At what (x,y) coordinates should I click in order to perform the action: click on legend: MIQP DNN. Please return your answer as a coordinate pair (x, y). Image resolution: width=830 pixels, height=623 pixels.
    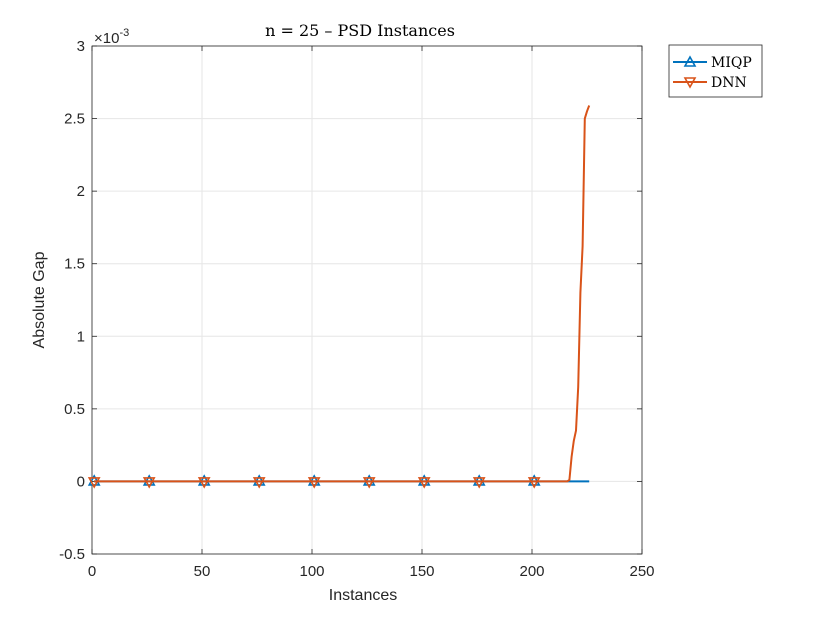
    Looking at the image, I should click on (715, 71).